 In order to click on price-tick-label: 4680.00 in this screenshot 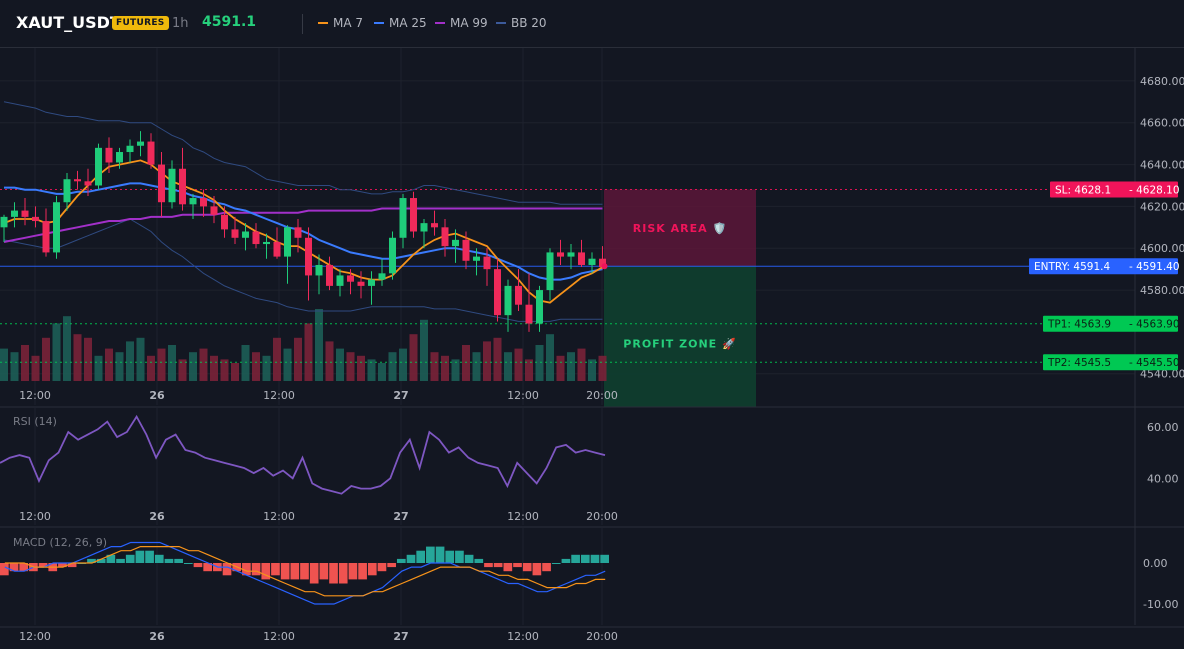, I will do `click(1162, 81)`.